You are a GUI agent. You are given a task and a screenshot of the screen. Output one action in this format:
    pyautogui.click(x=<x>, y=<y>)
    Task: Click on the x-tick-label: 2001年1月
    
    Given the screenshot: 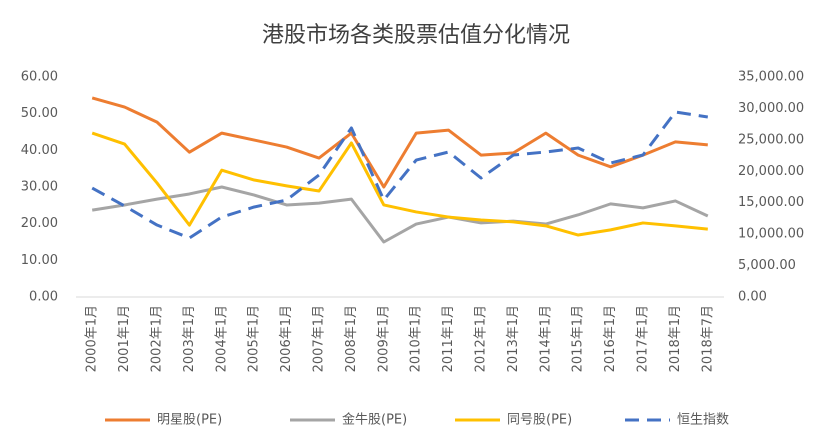 What is the action you would take?
    pyautogui.click(x=124, y=338)
    